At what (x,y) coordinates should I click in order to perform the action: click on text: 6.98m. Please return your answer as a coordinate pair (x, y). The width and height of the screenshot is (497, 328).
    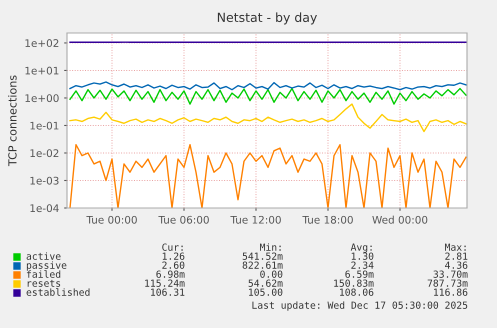
    Looking at the image, I should click on (170, 274).